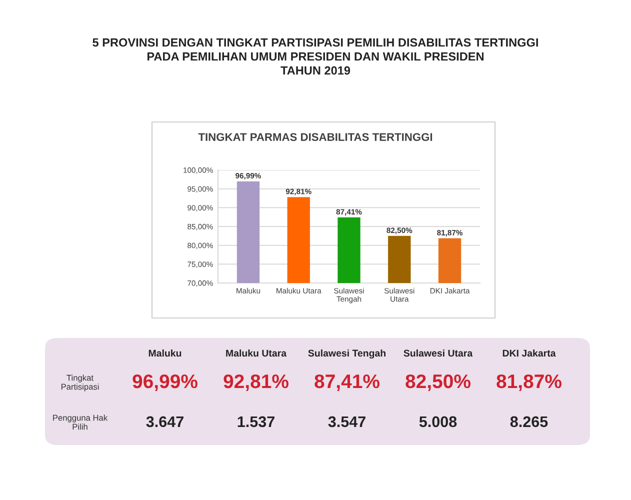 The image size is (631, 500). What do you see at coordinates (315, 137) in the screenshot?
I see `chart-subtitle: TINGKAT PARMAS DISABILITAS TERTINGGI` at bounding box center [315, 137].